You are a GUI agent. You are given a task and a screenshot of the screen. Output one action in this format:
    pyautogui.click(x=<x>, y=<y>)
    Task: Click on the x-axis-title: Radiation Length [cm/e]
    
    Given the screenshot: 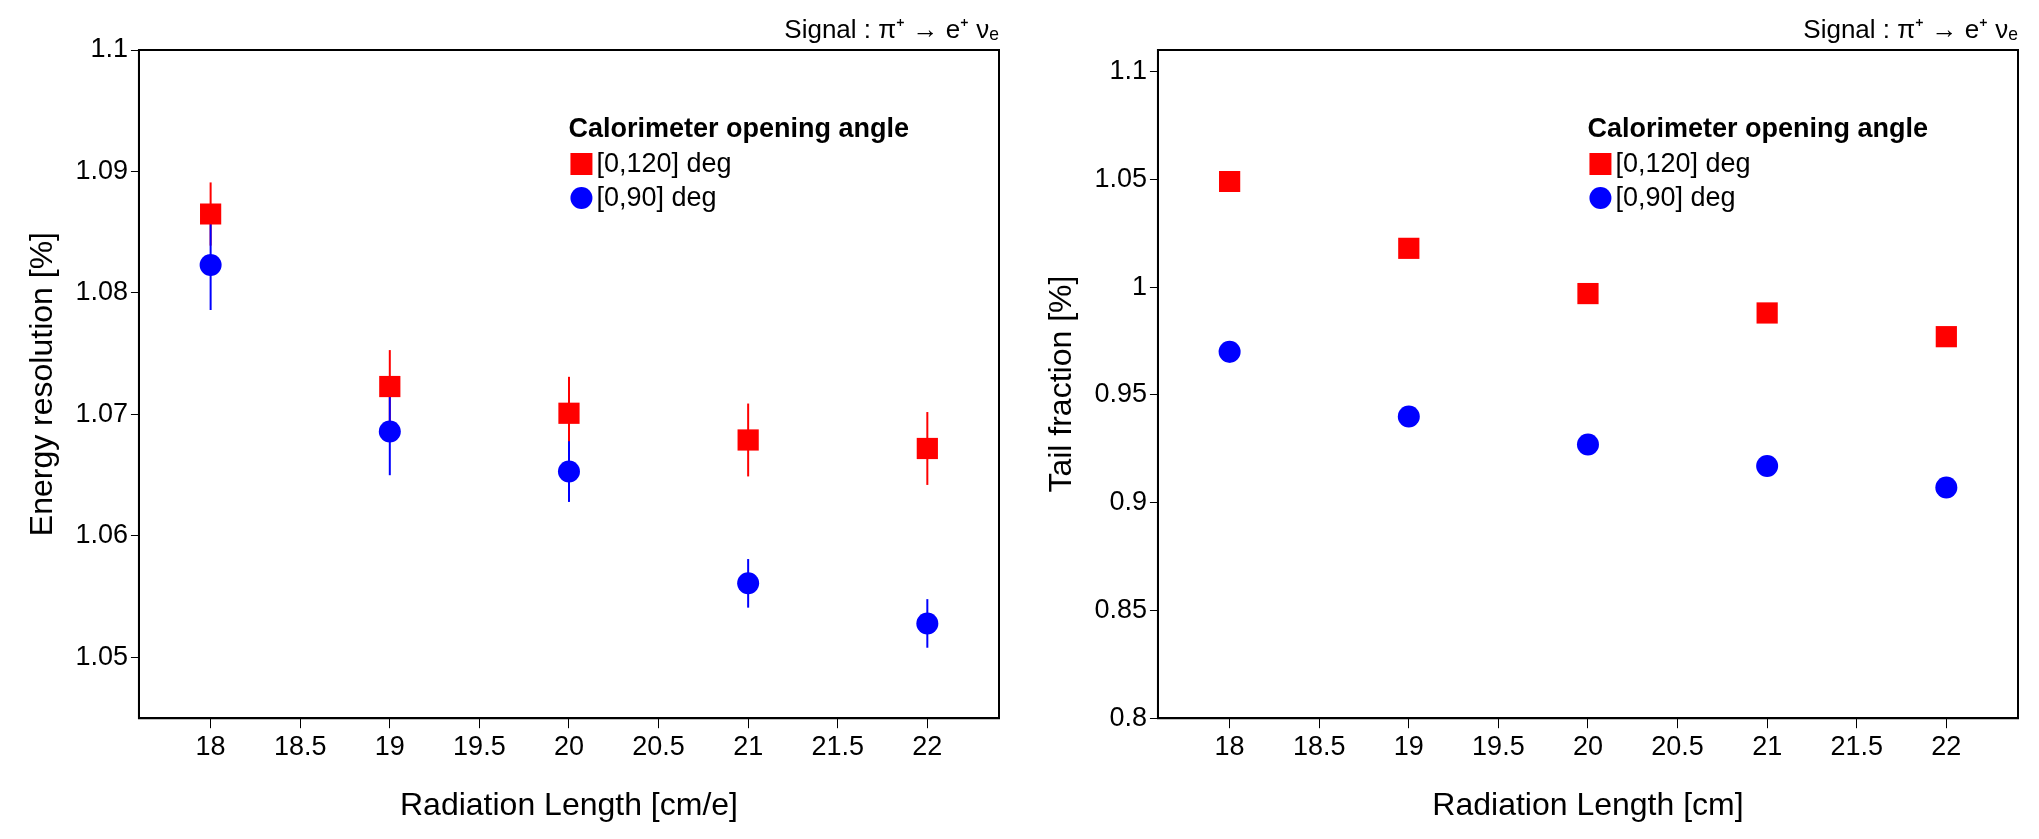 What is the action you would take?
    pyautogui.click(x=568, y=803)
    